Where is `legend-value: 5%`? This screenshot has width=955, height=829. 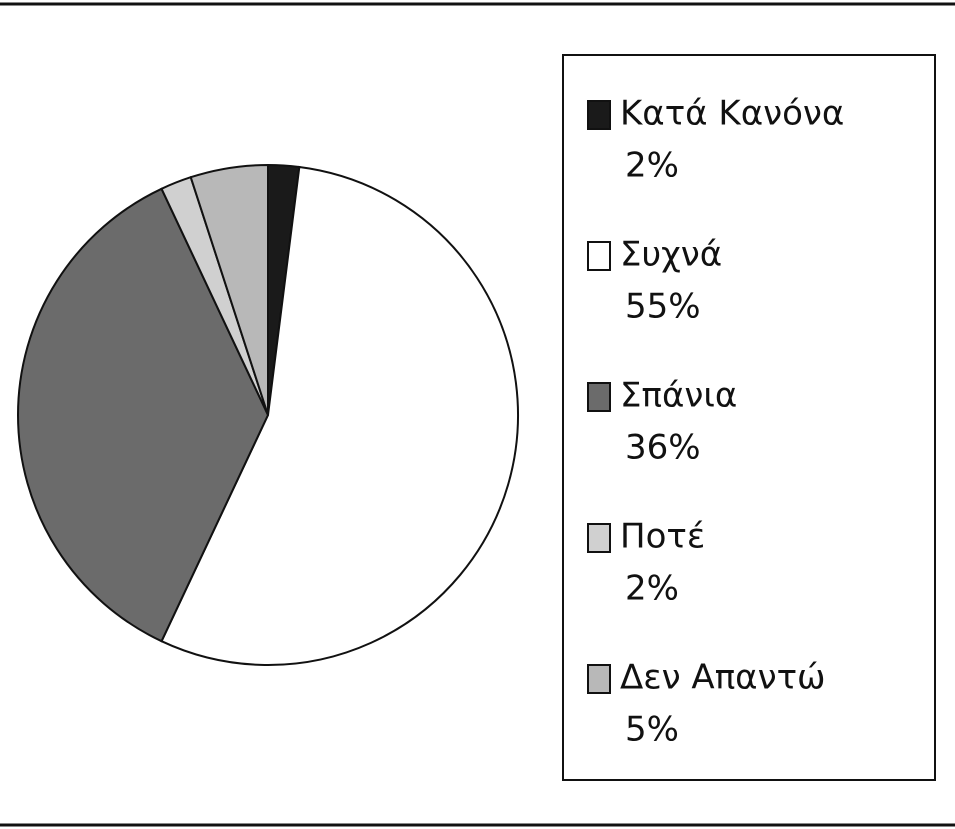 legend-value: 5% is located at coordinates (652, 730).